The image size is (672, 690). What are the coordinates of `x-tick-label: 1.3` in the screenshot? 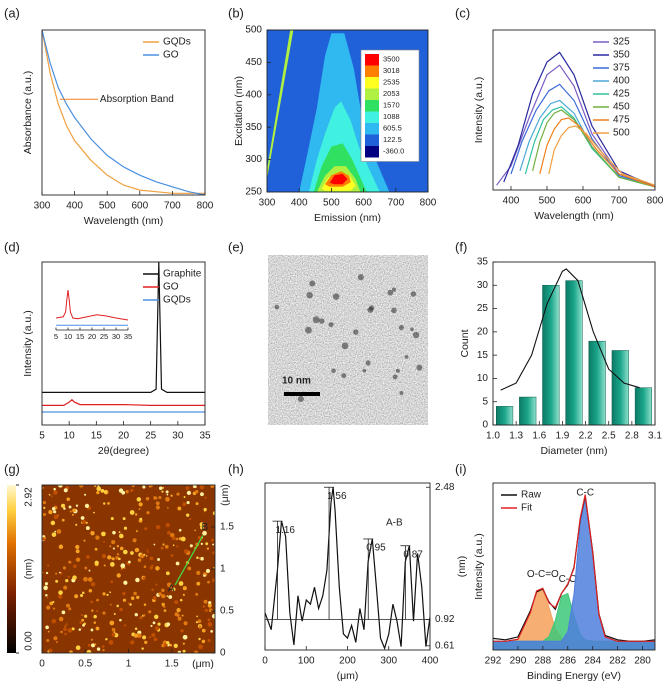 It's located at (516, 436).